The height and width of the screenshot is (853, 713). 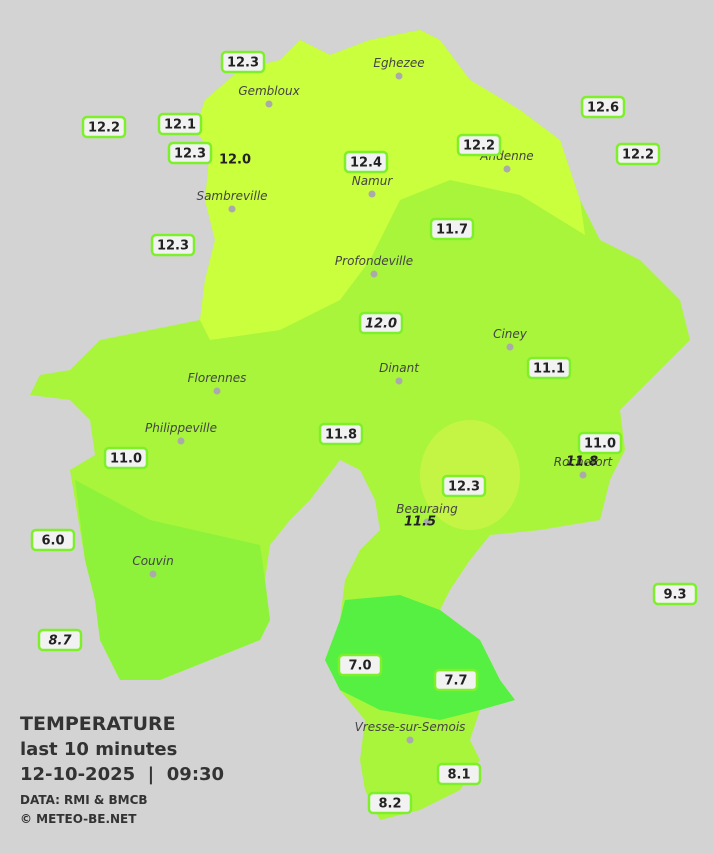 I want to click on town-label: Namur, so click(x=373, y=181).